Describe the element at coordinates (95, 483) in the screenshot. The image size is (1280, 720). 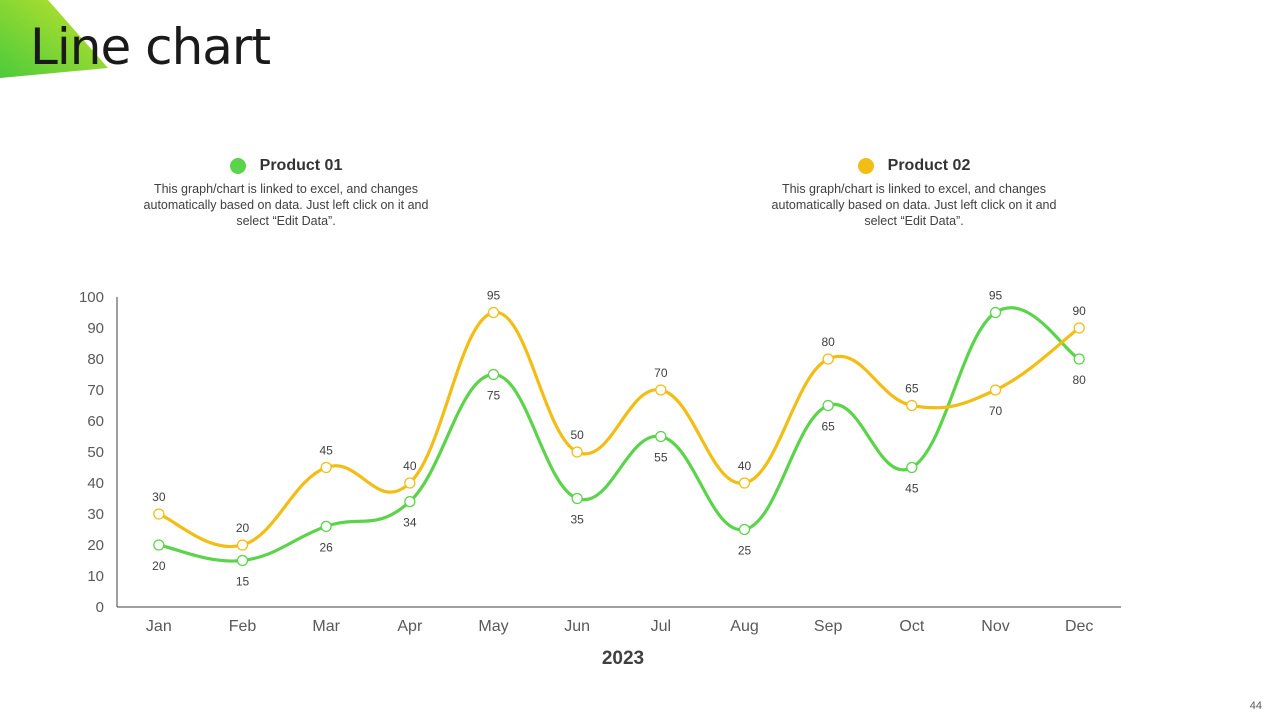
I see `y-tick-label: 40` at that location.